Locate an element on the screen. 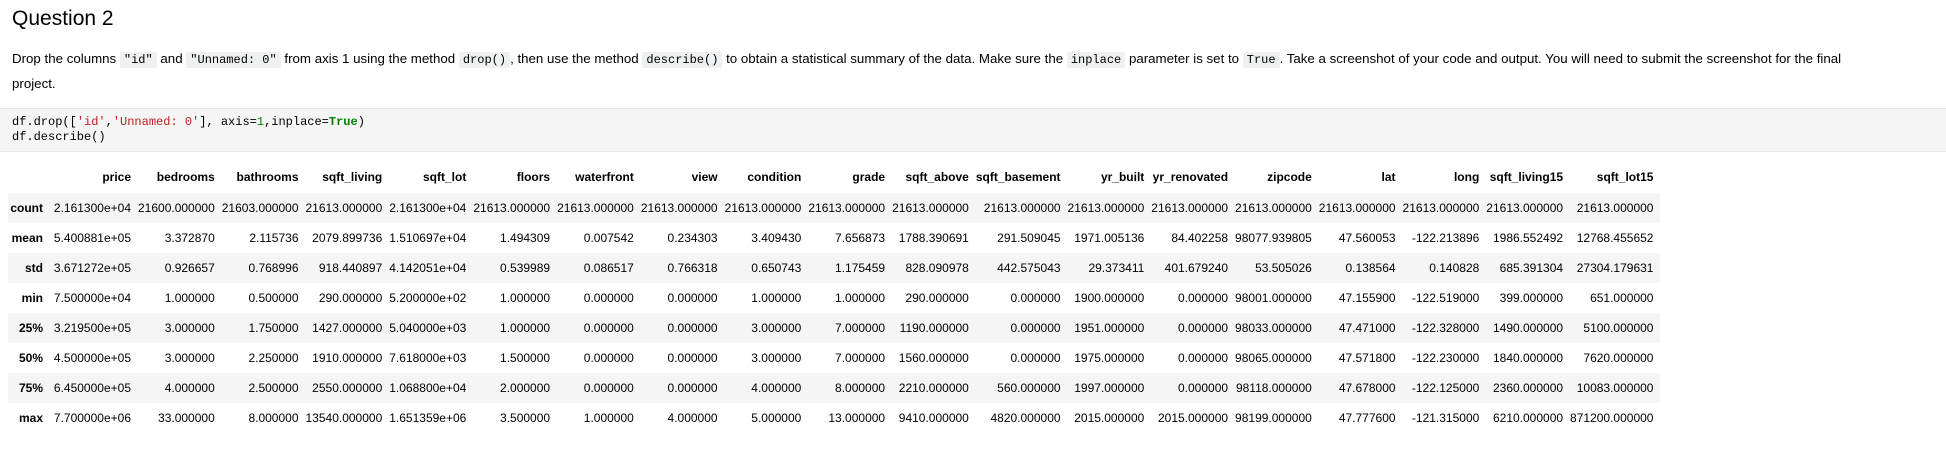 This screenshot has height=451, width=1946. inline-code-id: "id" is located at coordinates (138, 60).